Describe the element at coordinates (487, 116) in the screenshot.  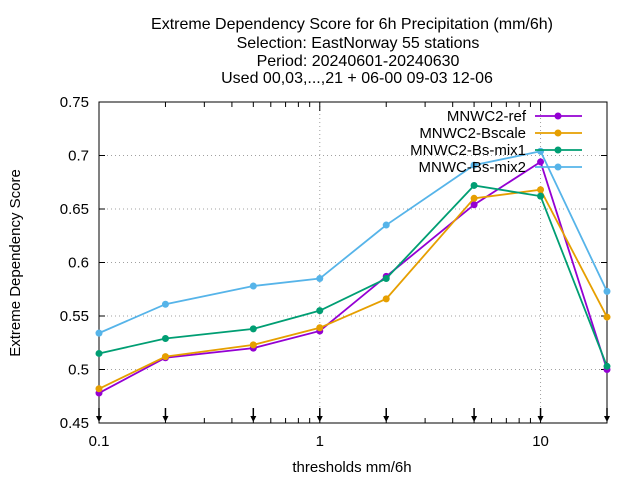
I see `legend-label-1: MNWC2-ref` at that location.